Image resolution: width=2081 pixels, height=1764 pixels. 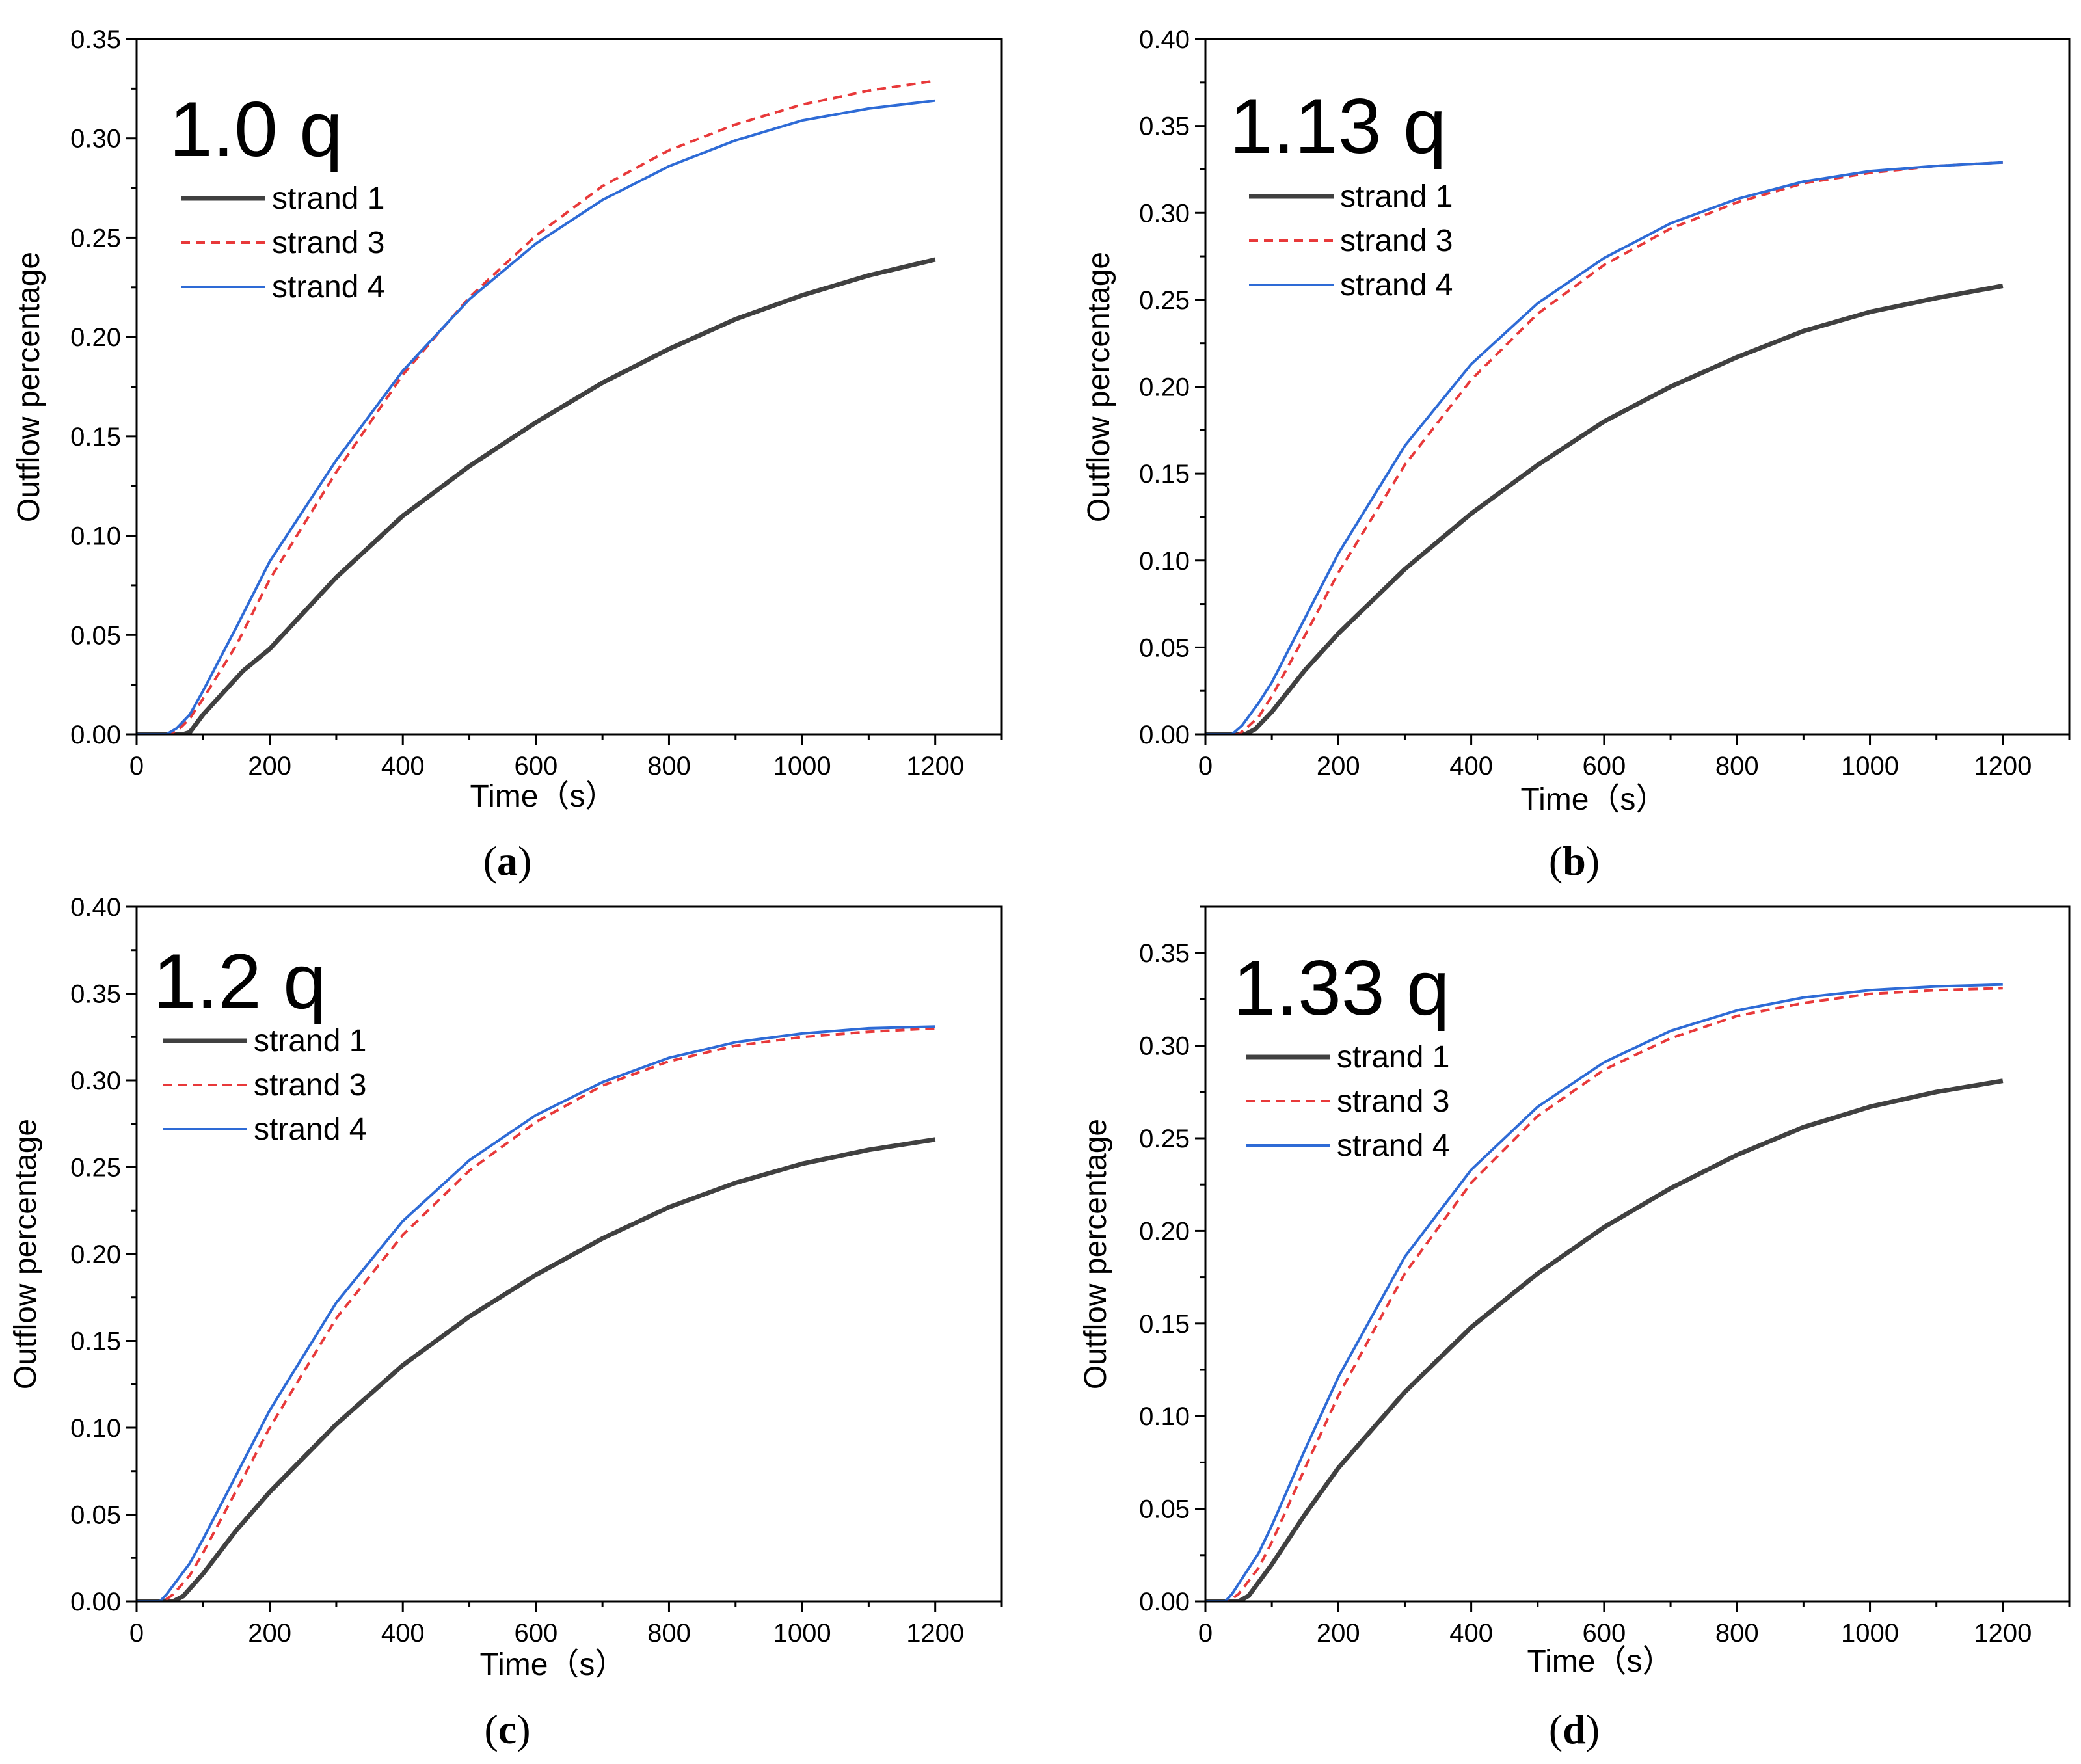 What do you see at coordinates (1393, 1146) in the screenshot?
I see `panel-d-legend-label-strand-4: strand 4` at bounding box center [1393, 1146].